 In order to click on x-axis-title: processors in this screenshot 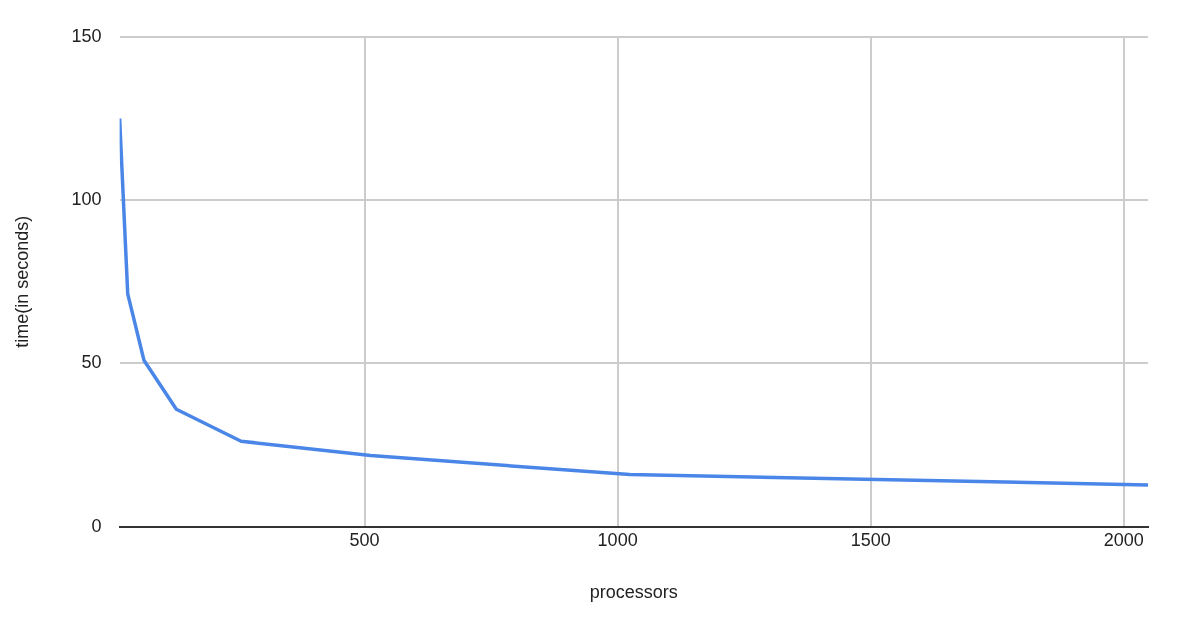, I will do `click(633, 592)`.